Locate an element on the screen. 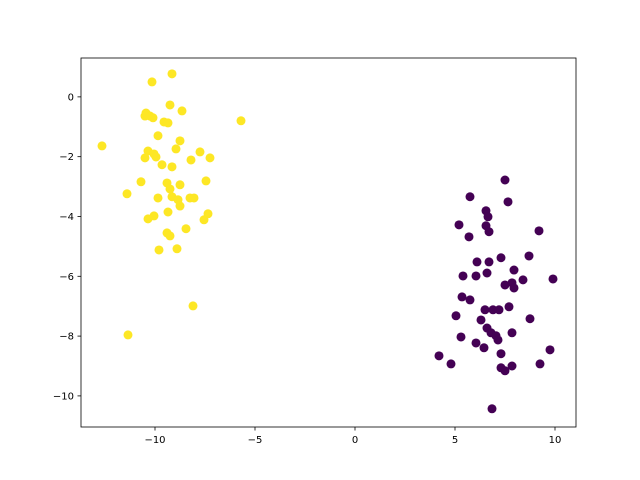 The width and height of the screenshot is (640, 480). x-tick-label: 0 is located at coordinates (355, 440).